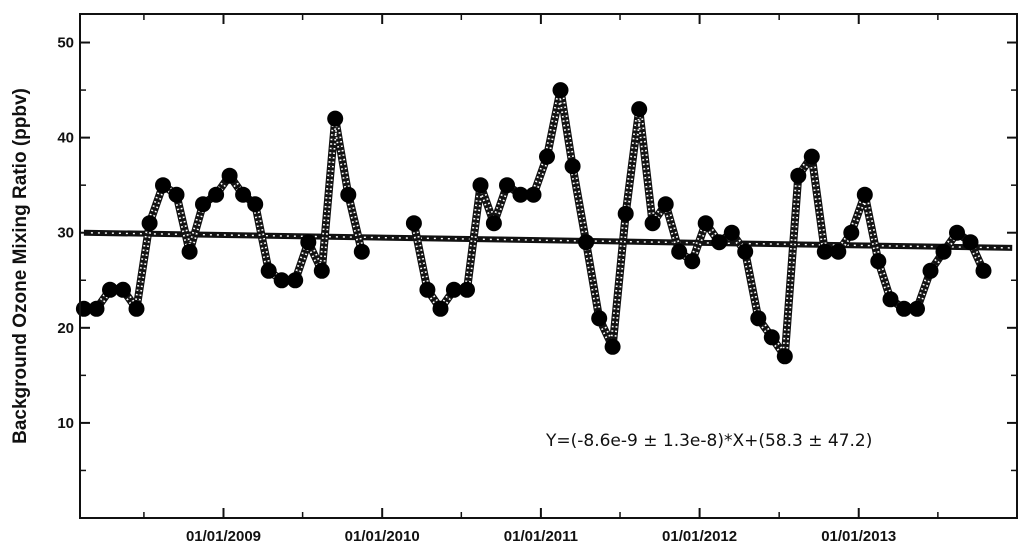  What do you see at coordinates (699, 536) in the screenshot?
I see `x-tick-label: 01/01/2012` at bounding box center [699, 536].